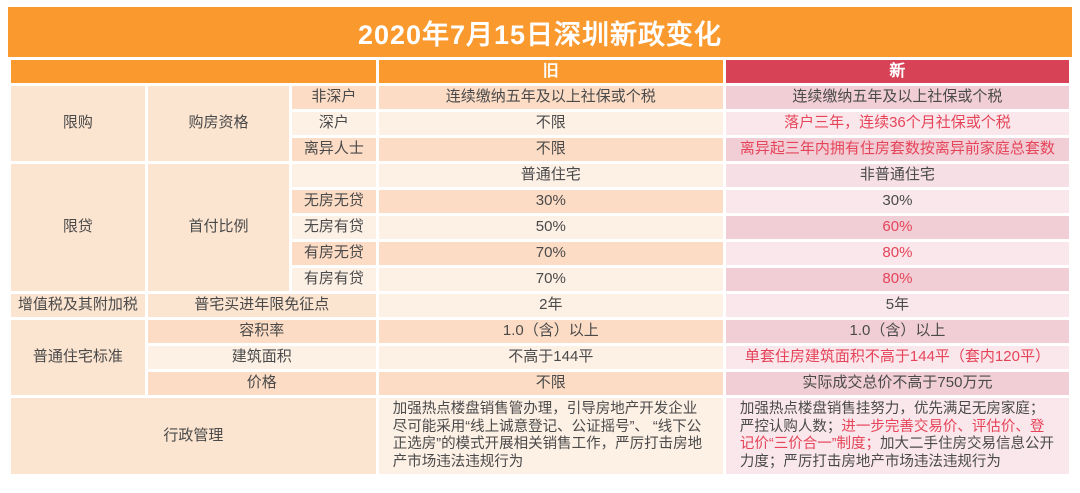 The height and width of the screenshot is (493, 1080). I want to click on label-plot-ratio: 容积率, so click(261, 331).